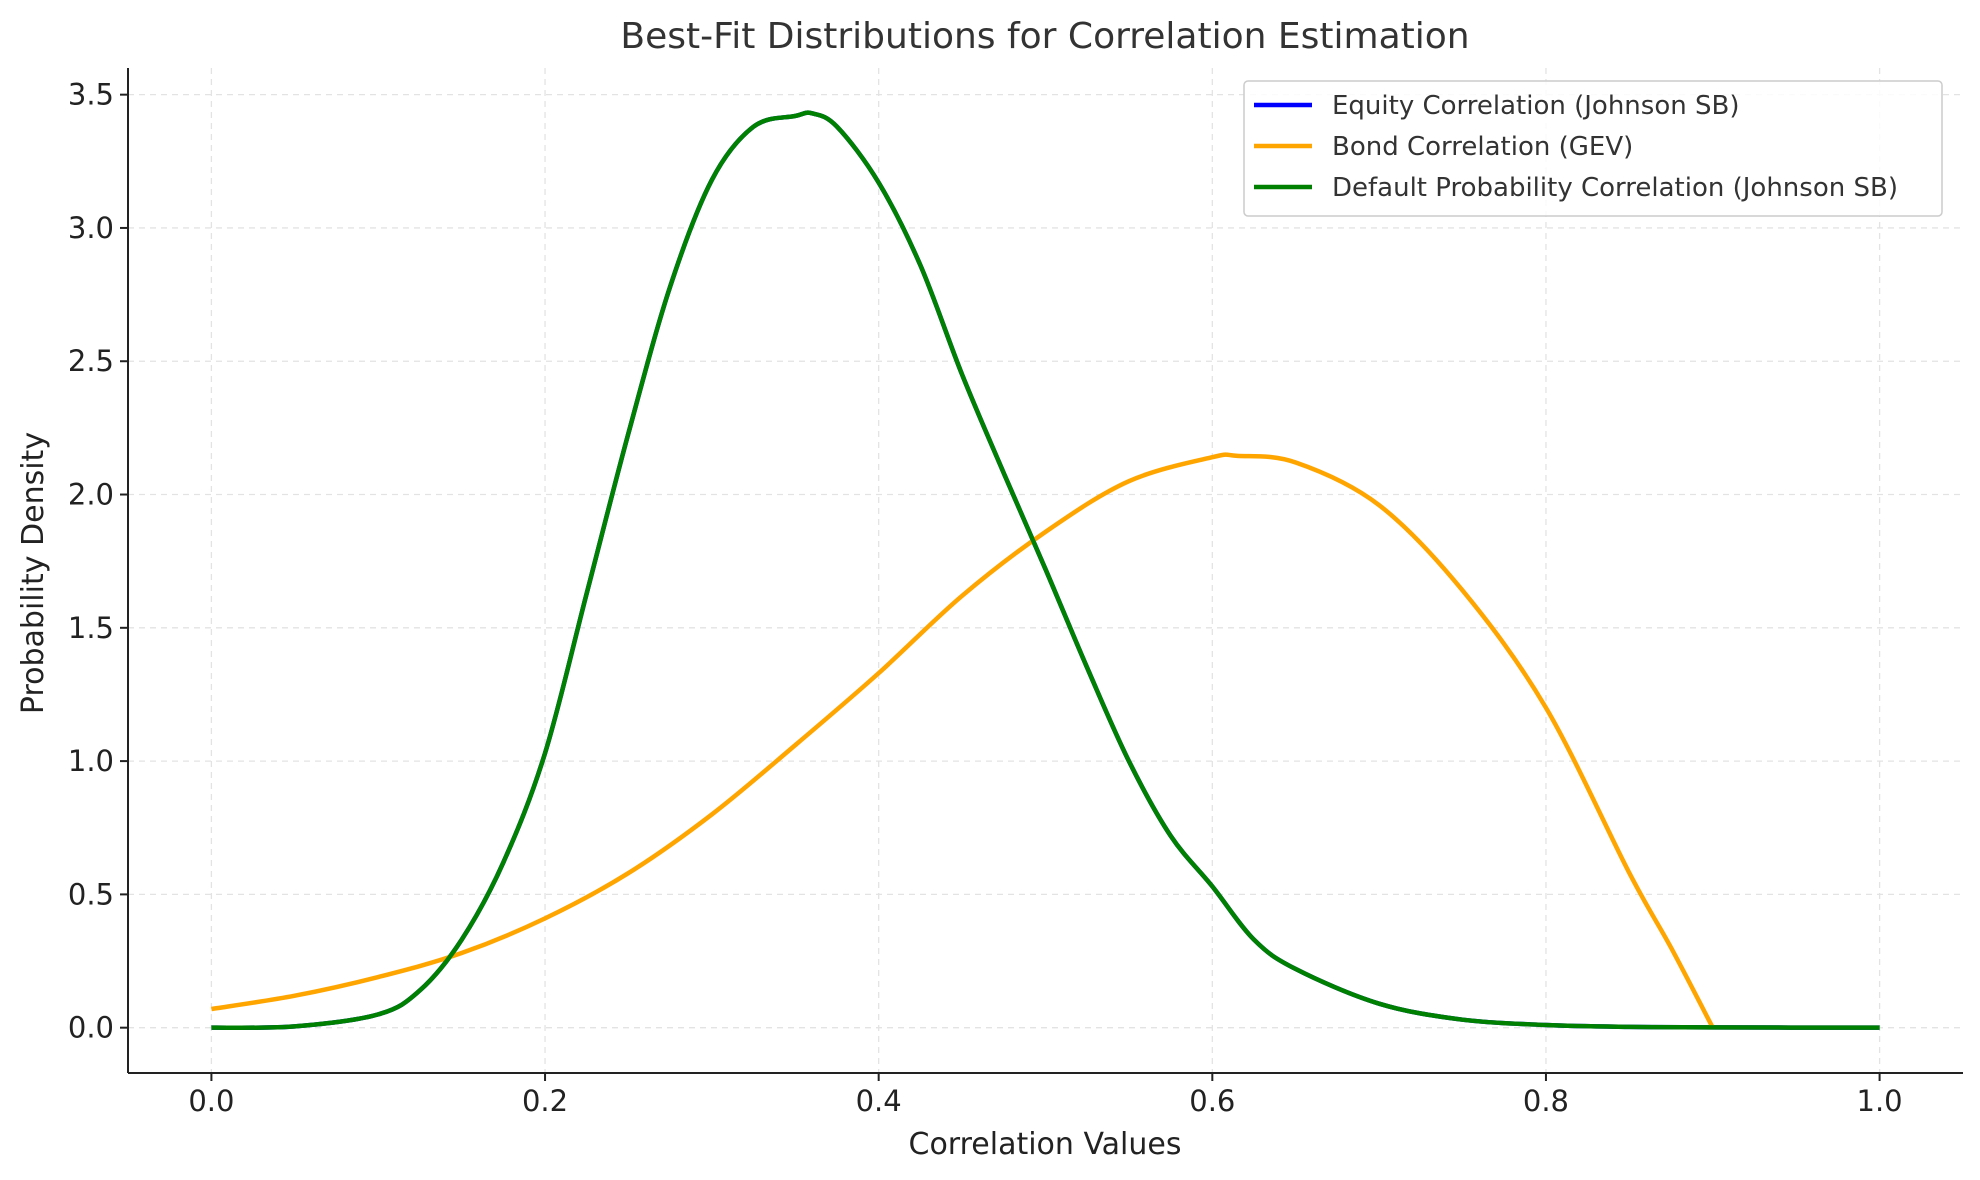 The width and height of the screenshot is (1980, 1180). I want to click on x-tick-label: 0.0, so click(211, 1101).